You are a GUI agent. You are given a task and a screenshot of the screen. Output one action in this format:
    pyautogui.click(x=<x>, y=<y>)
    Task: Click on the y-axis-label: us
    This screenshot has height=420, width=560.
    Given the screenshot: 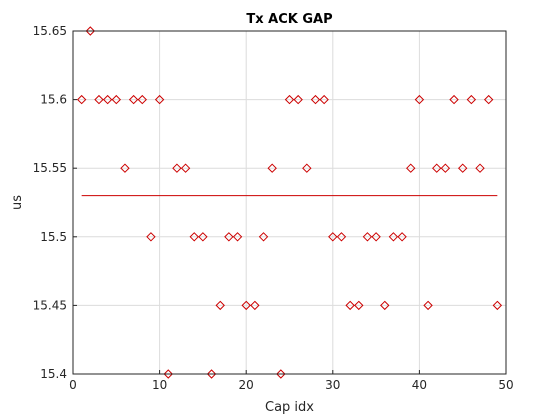 What is the action you would take?
    pyautogui.click(x=17, y=202)
    